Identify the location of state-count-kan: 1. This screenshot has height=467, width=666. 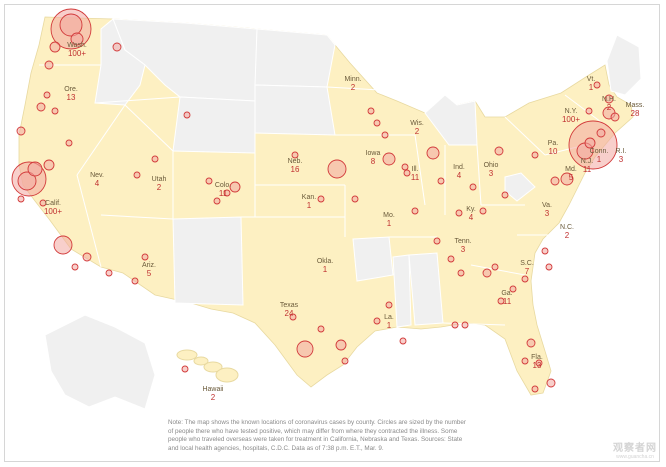
(309, 205).